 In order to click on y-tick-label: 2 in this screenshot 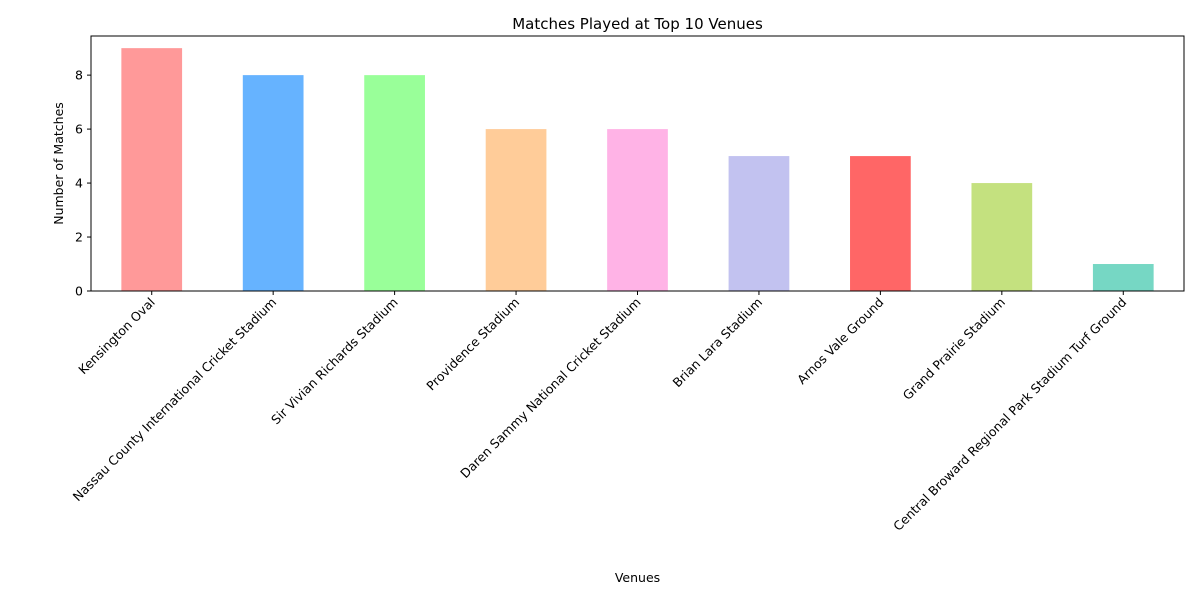, I will do `click(79, 237)`.